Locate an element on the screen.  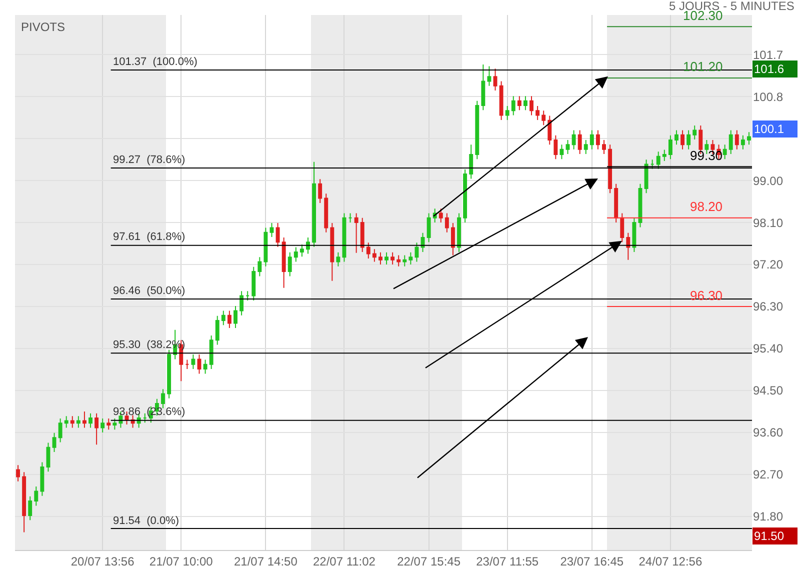
y-tick-label: 96.30 is located at coordinates (768, 307).